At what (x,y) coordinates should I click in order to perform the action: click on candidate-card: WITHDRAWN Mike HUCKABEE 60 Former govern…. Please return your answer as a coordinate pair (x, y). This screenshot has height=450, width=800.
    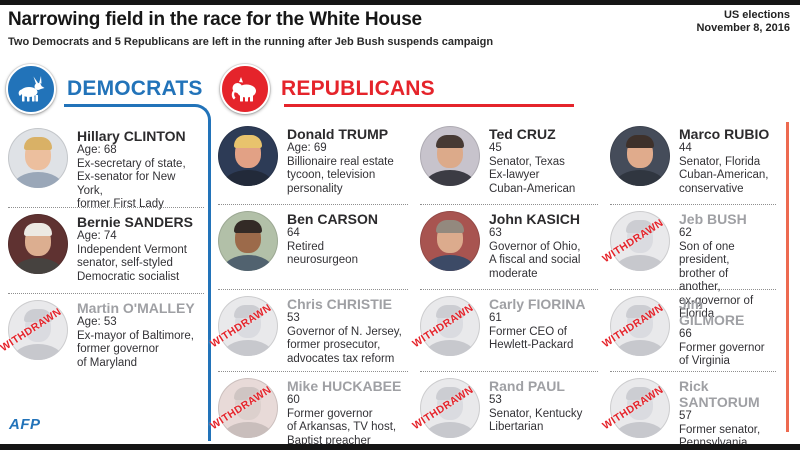
    Looking at the image, I should click on (308, 409).